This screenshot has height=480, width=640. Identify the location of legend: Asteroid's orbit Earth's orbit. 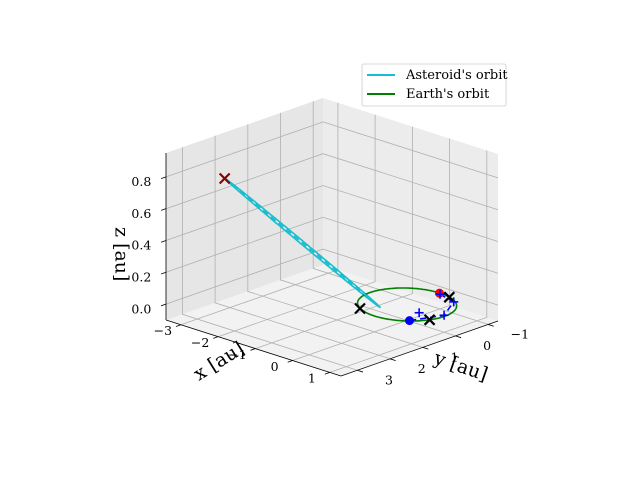
(434, 85).